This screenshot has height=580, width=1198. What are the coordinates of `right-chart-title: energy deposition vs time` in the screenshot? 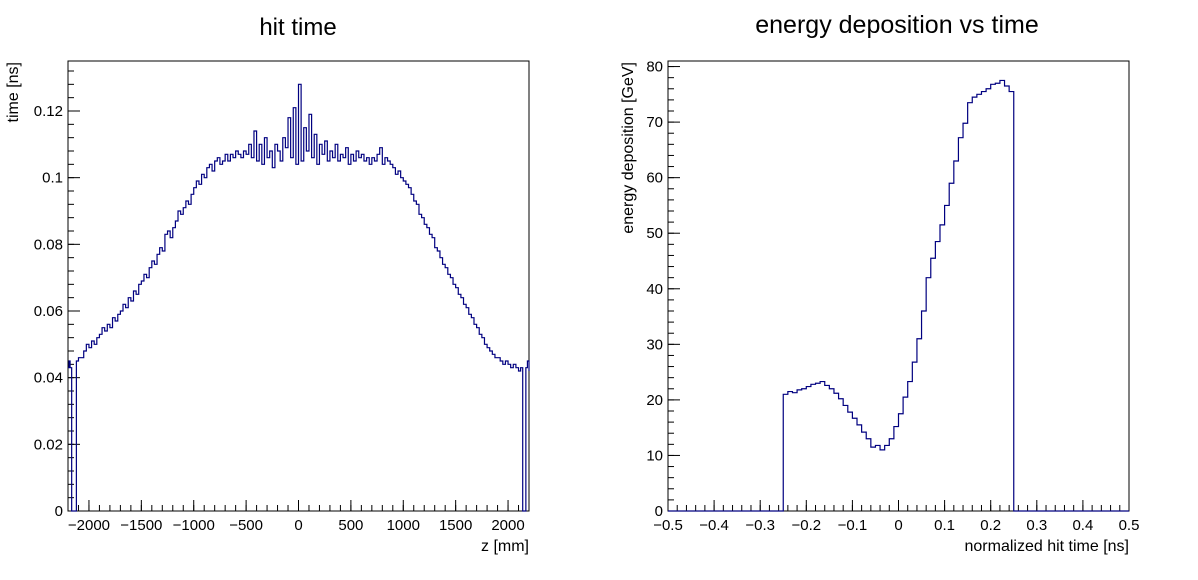 It's located at (896, 25).